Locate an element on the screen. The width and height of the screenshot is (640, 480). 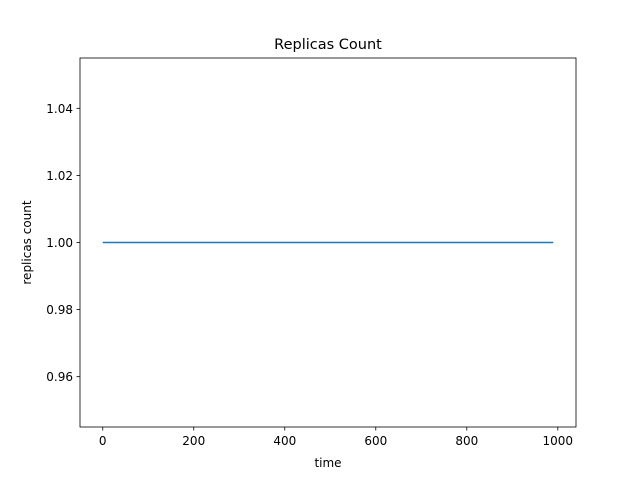
x-axis-title: time is located at coordinates (327, 463).